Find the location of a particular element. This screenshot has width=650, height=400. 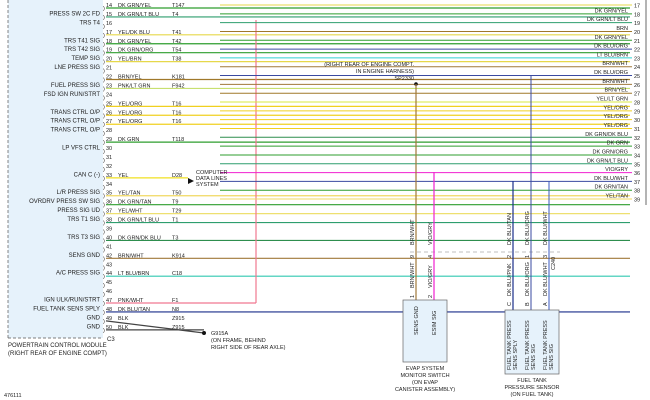

right-pin-number: 28 is located at coordinates (637, 104).